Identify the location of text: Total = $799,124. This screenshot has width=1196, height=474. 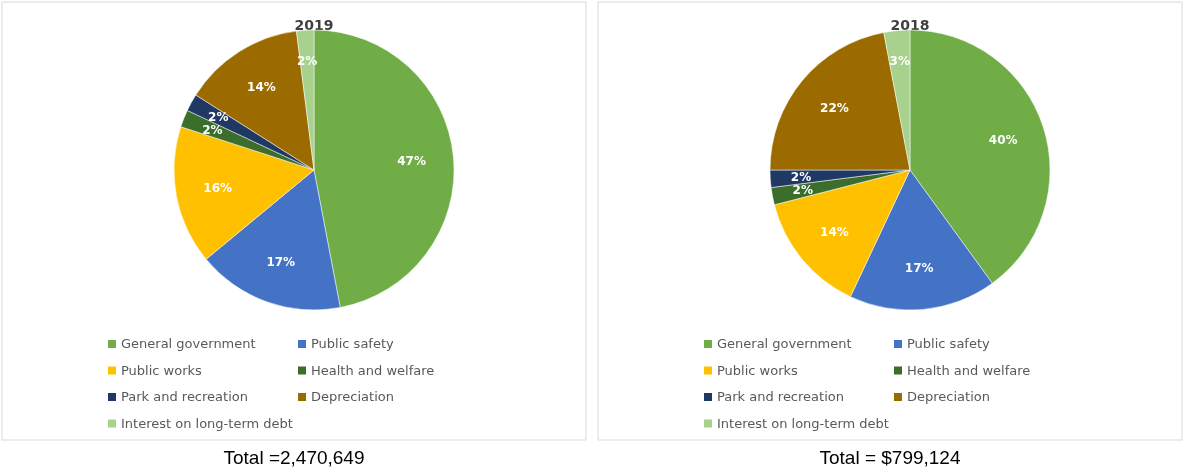
(890, 457).